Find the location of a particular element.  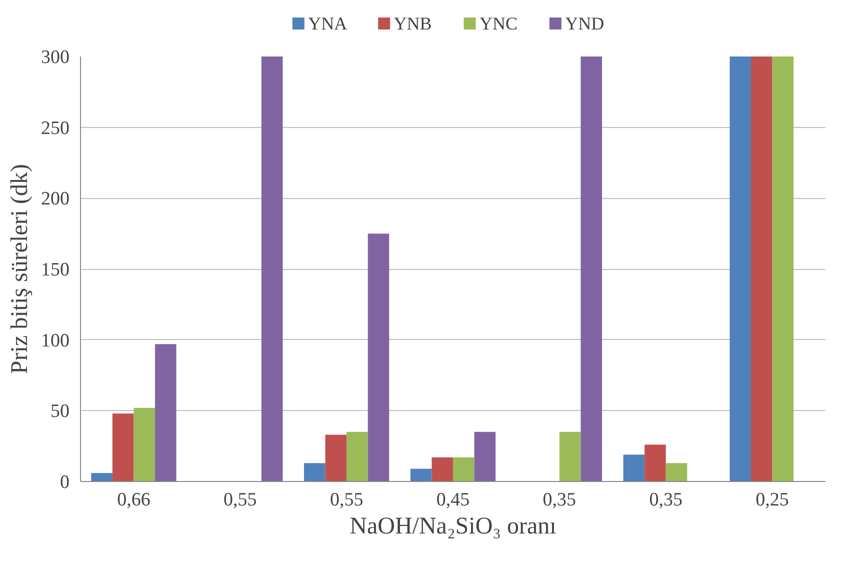

y-tick-label: 50 is located at coordinates (60, 411).